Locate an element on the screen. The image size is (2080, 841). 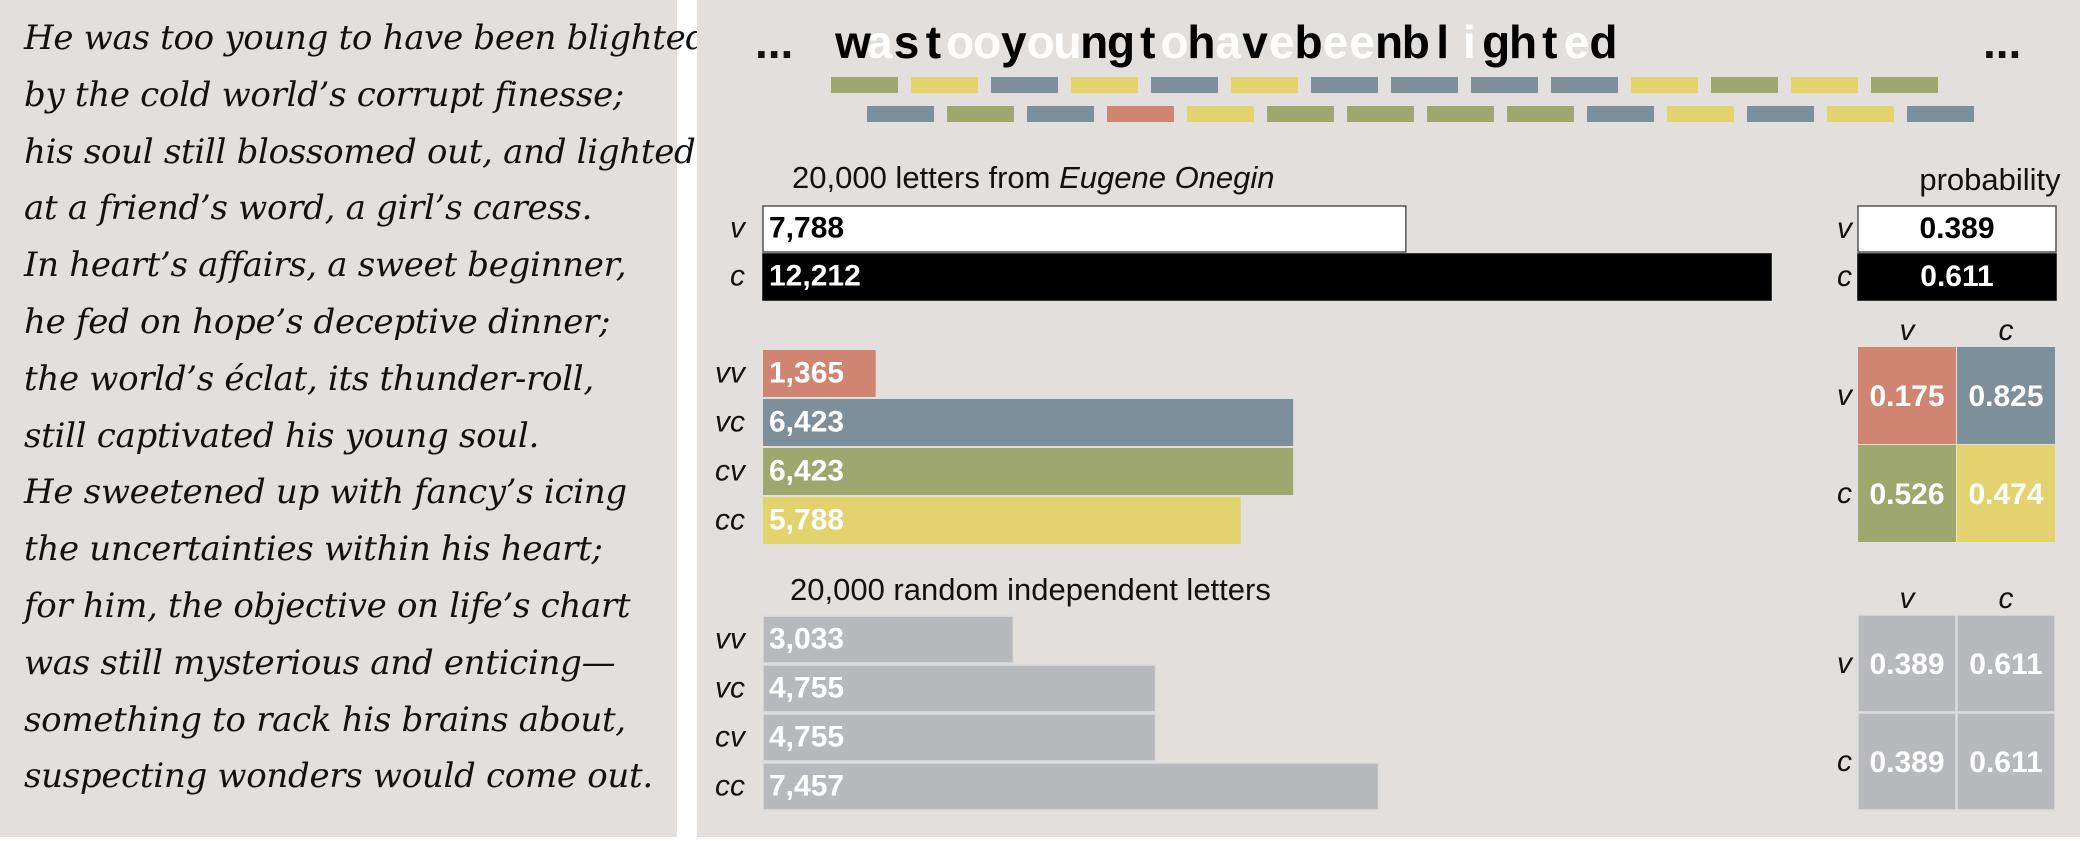
sequence-letter: i is located at coordinates (1469, 42).